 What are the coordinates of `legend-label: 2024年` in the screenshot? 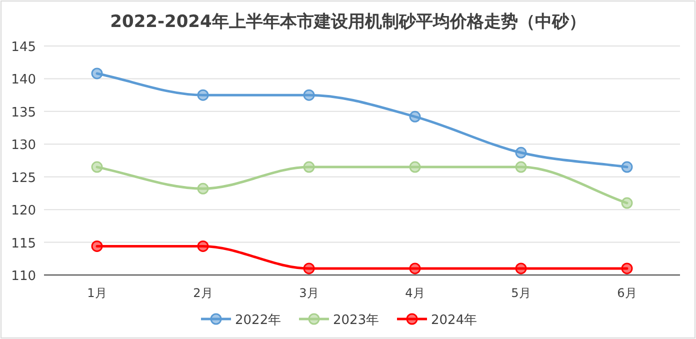 It's located at (454, 320).